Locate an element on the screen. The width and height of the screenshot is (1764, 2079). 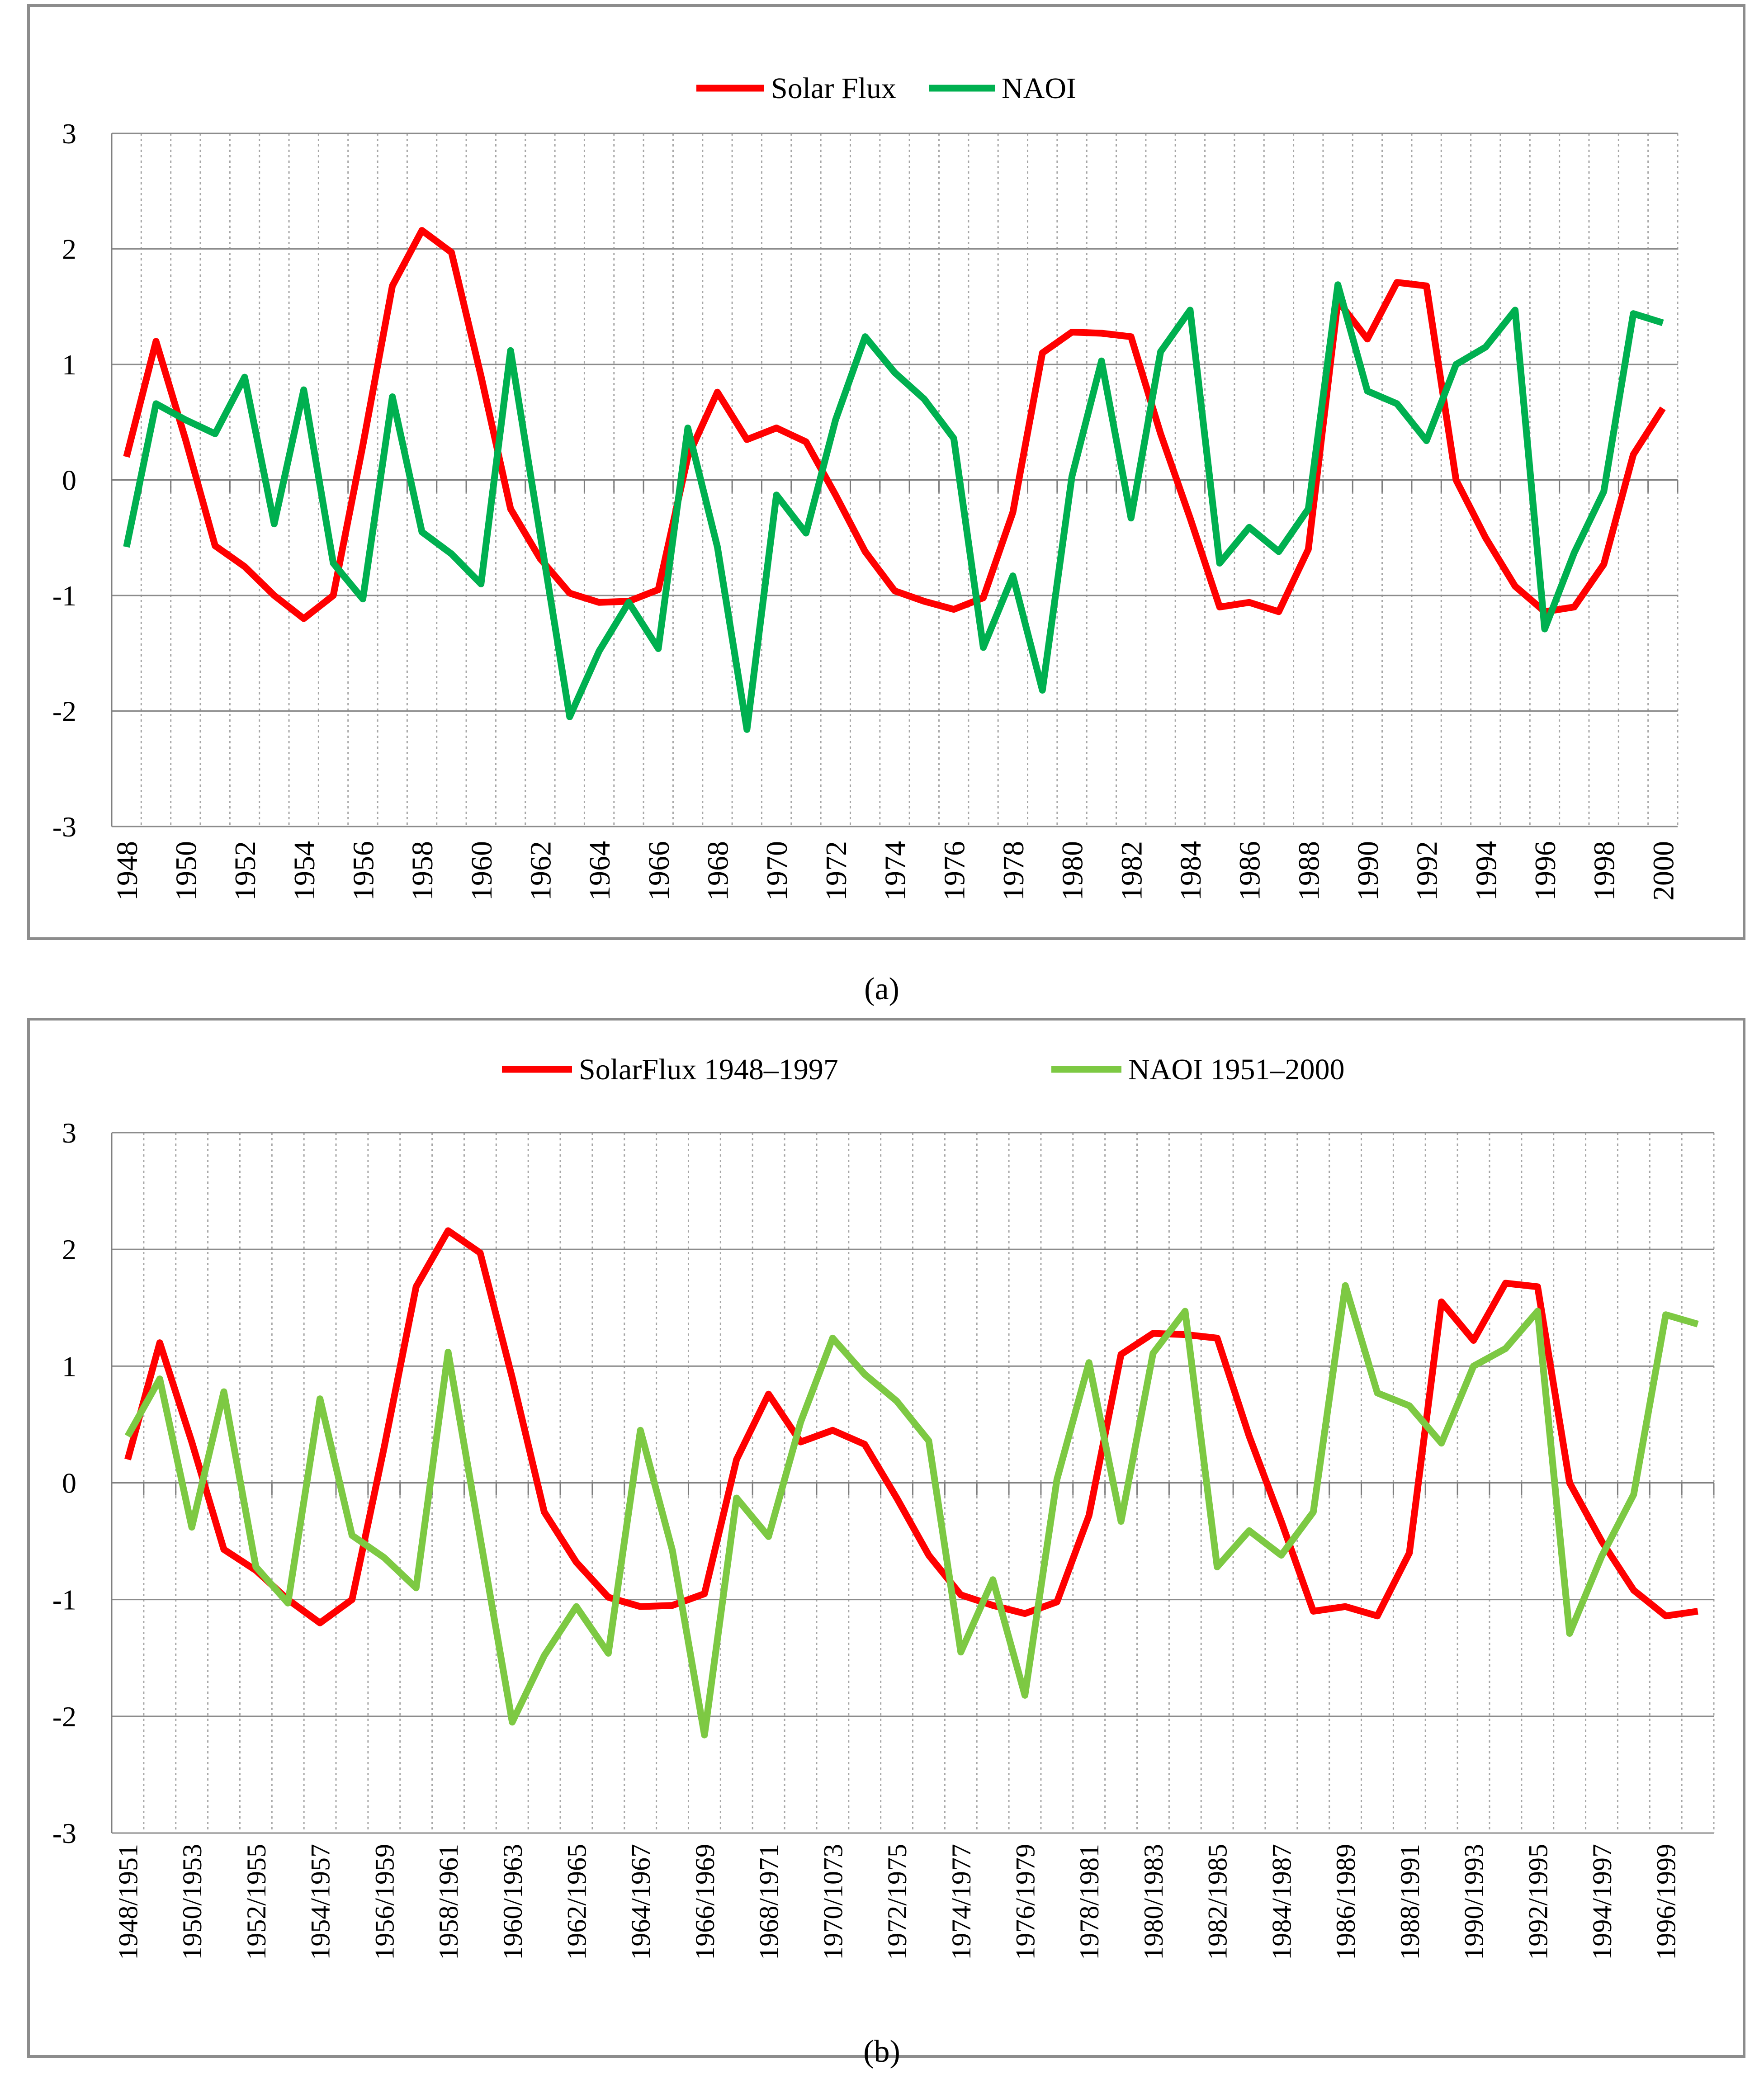
y-tick-label-a: -2 is located at coordinates (64, 711).